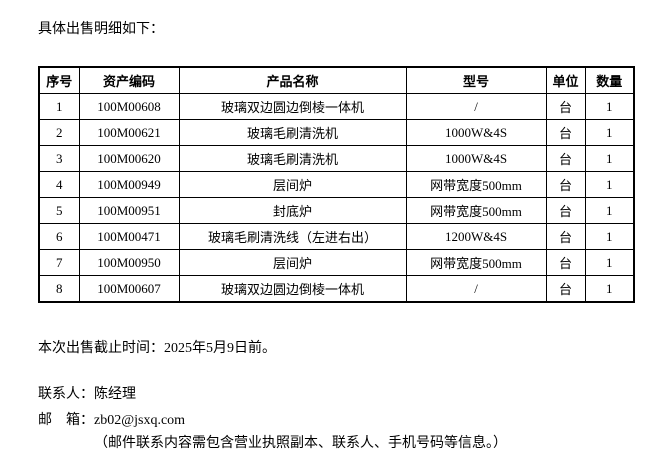 The width and height of the screenshot is (670, 473). I want to click on table-cell: 100M00621, so click(129, 132).